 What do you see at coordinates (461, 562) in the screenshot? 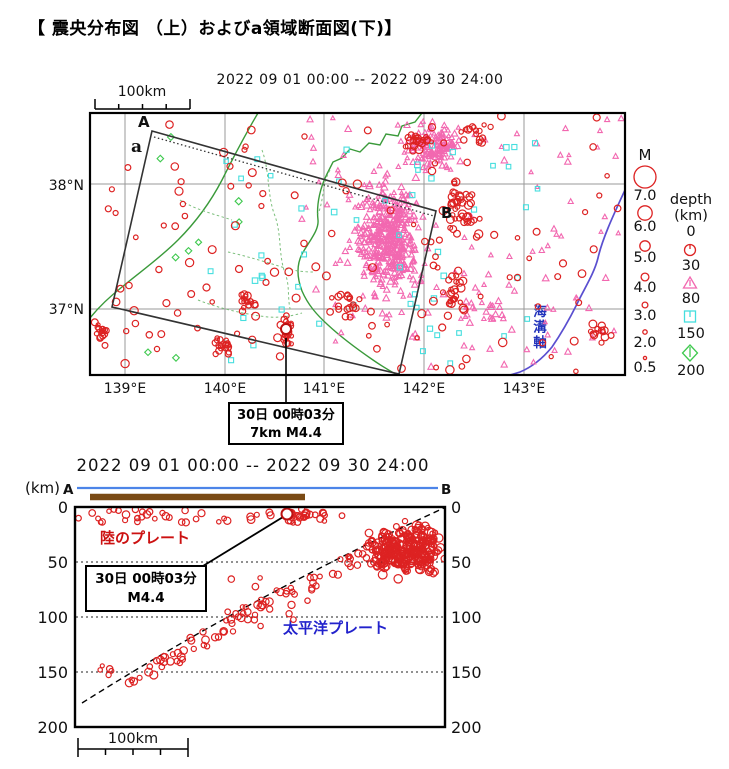
I see `depth-right-50: 50` at bounding box center [461, 562].